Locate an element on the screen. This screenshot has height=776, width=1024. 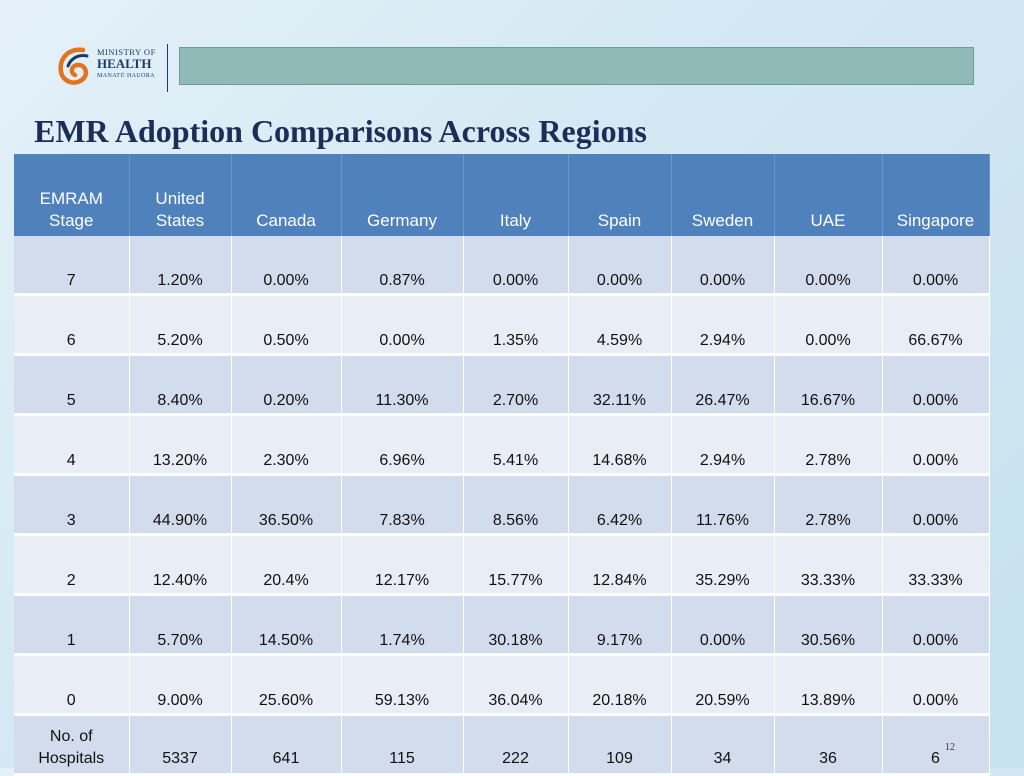
logo-text-health: HEALTH is located at coordinates (124, 63).